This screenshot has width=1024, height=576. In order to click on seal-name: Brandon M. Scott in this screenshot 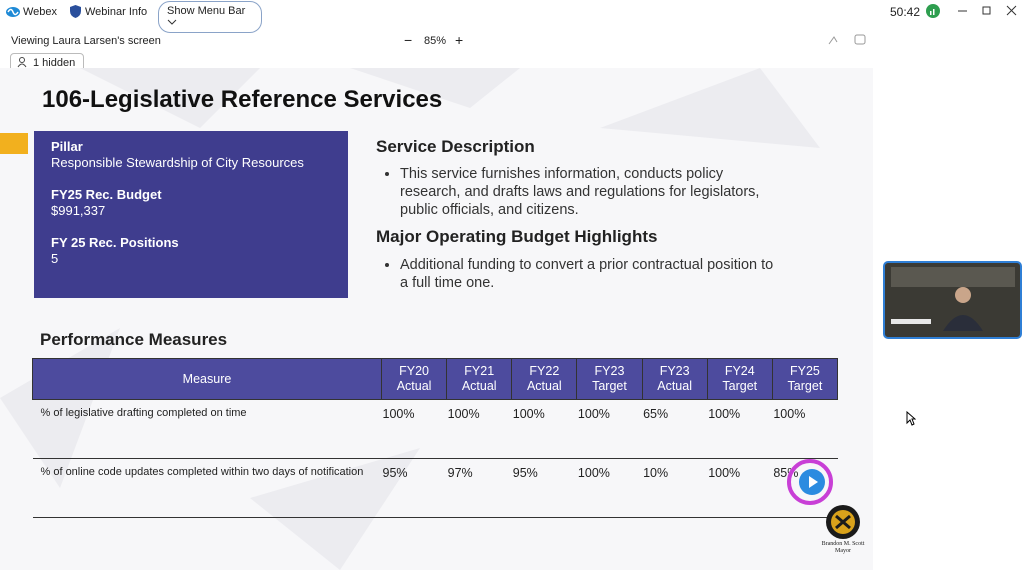, I will do `click(843, 544)`.